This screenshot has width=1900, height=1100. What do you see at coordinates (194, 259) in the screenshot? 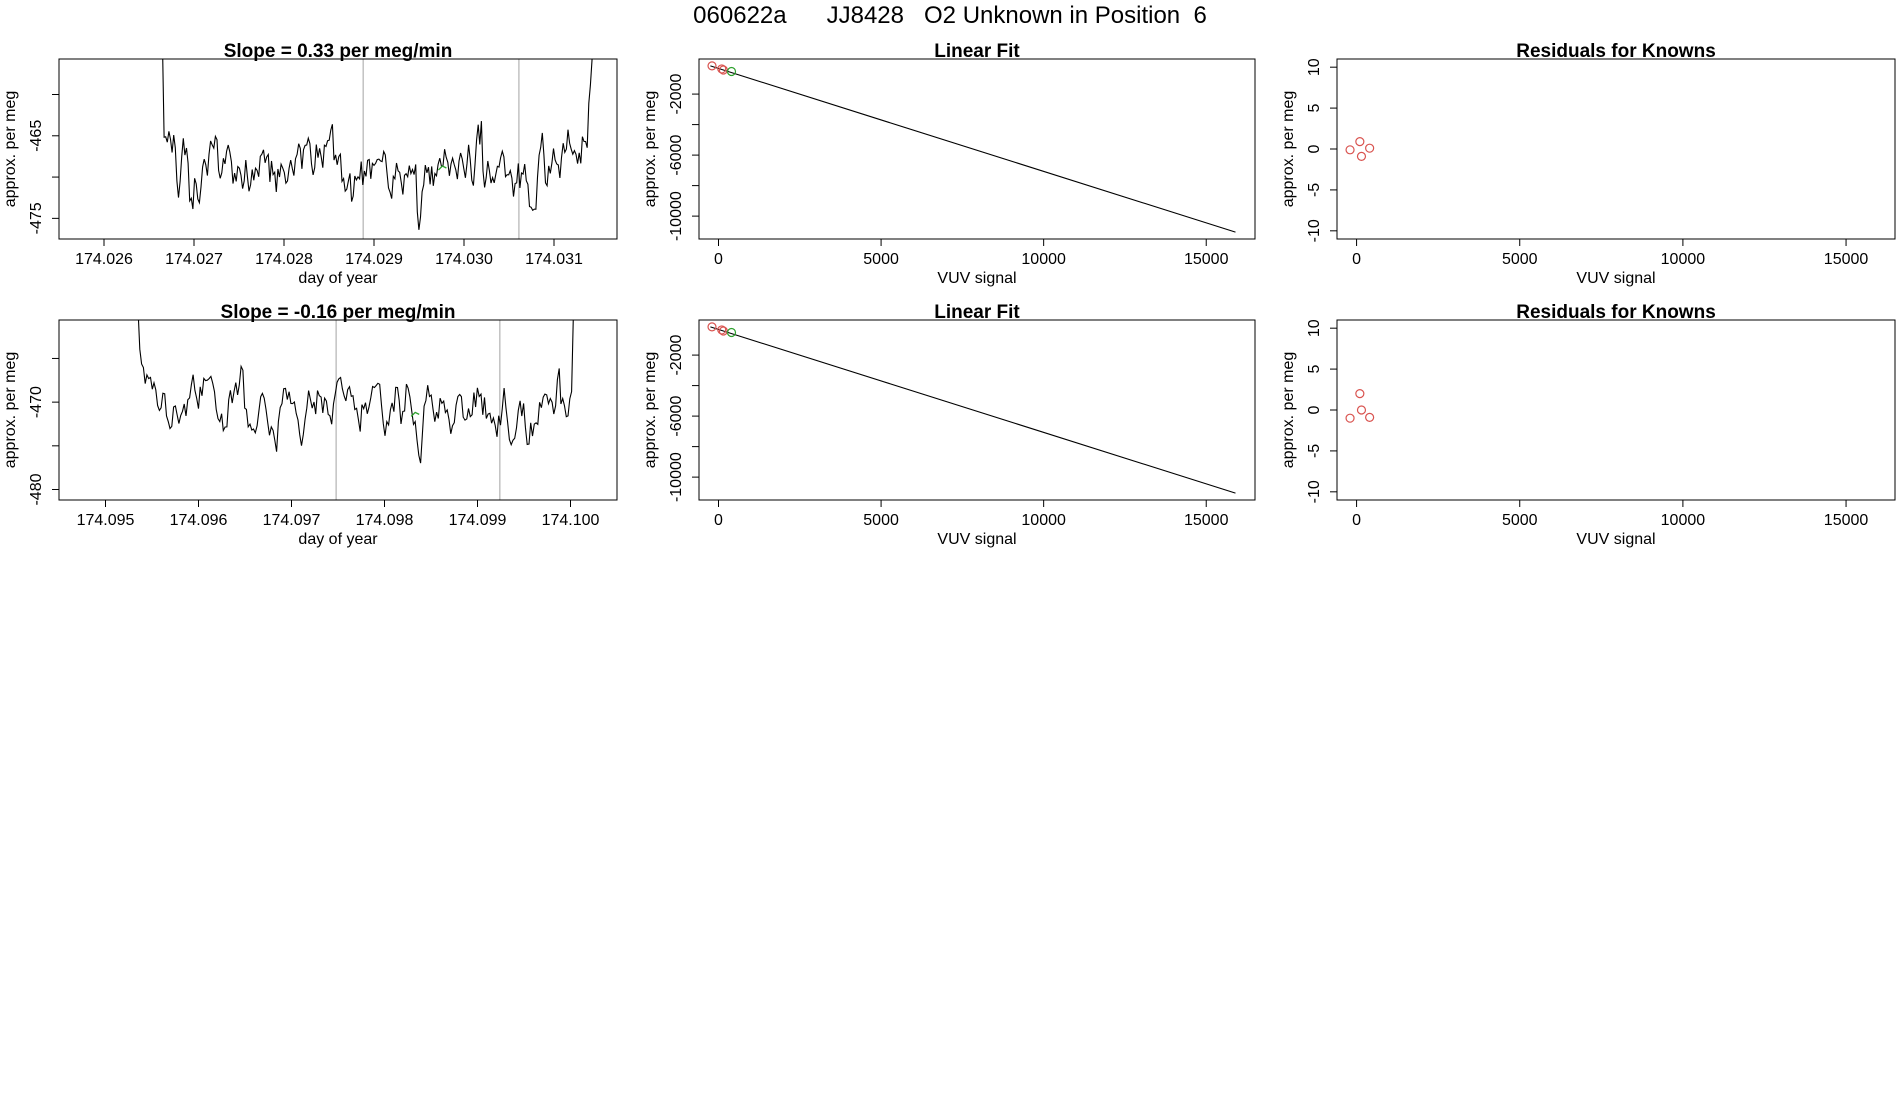
I see `x-tick-label: 174.027` at bounding box center [194, 259].